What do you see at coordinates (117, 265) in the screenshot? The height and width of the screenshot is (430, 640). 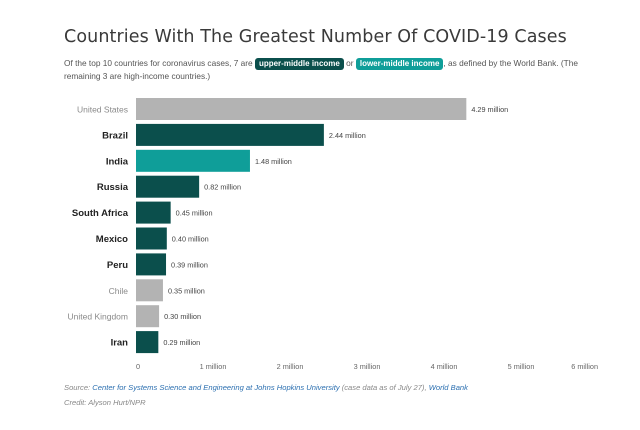 I see `category-label-peru: Peru` at bounding box center [117, 265].